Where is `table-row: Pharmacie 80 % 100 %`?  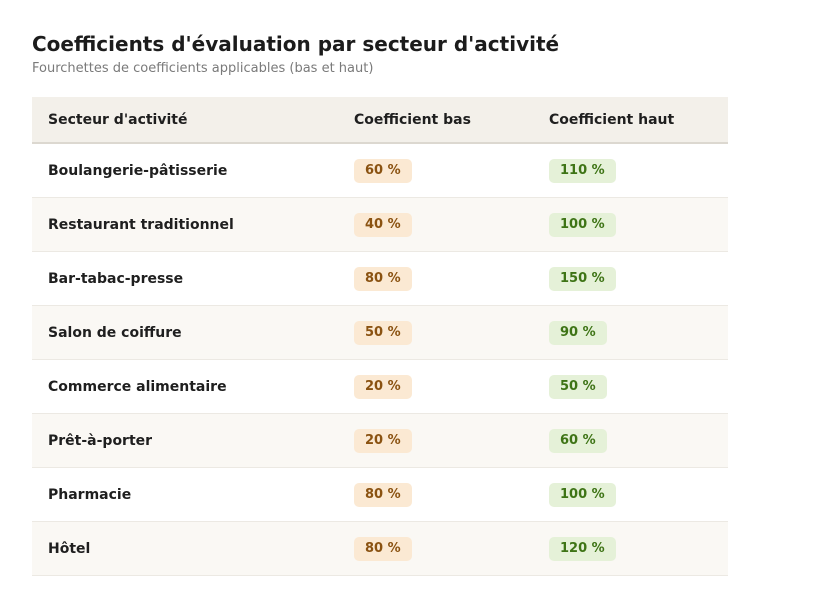
table-row: Pharmacie 80 % 100 % is located at coordinates (380, 494).